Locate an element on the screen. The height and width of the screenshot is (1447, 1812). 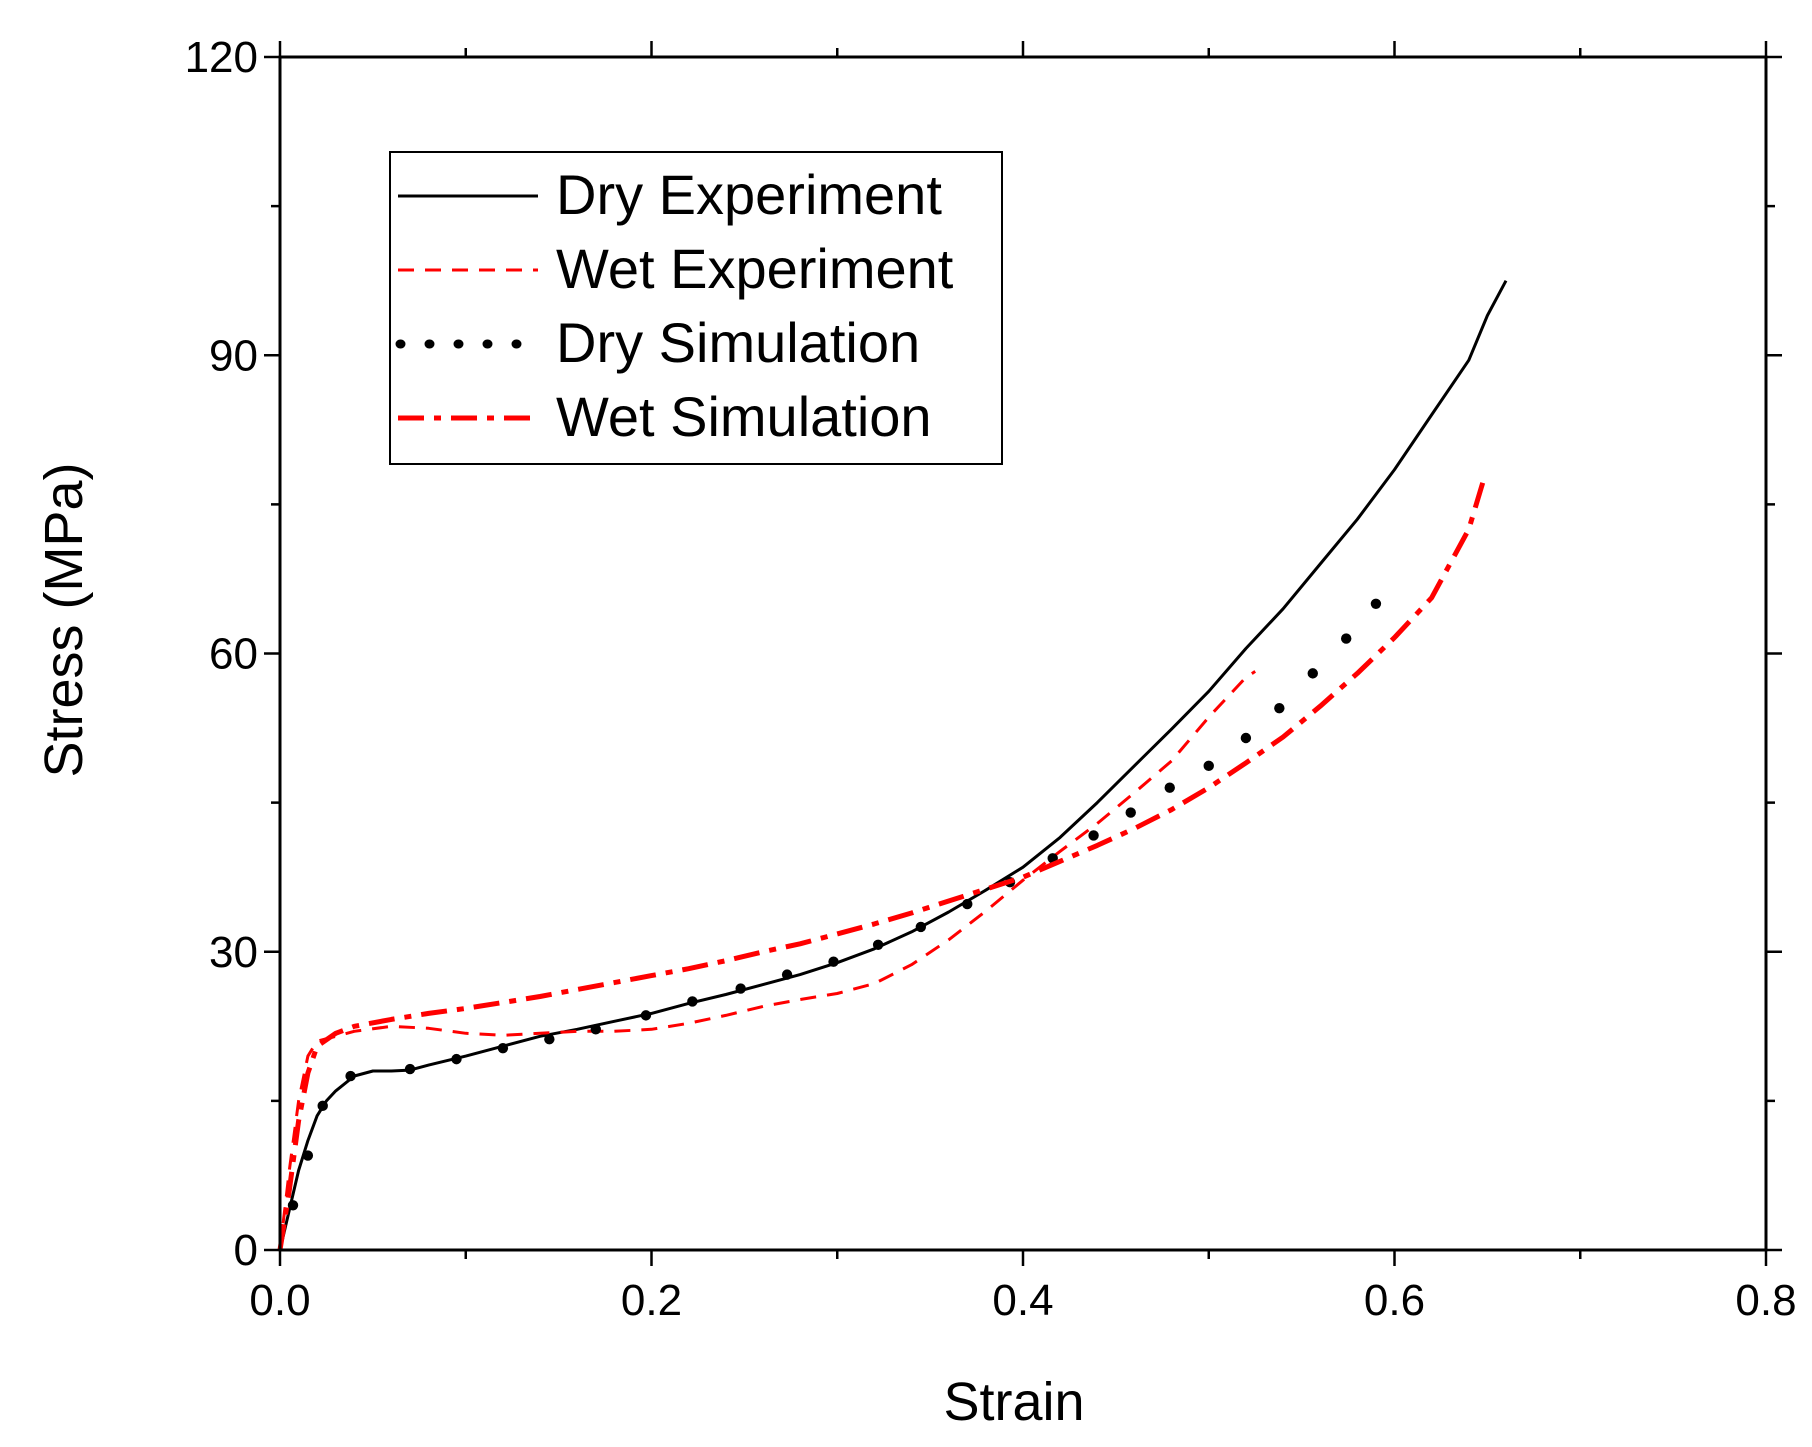
legend-label-dry-experiment: Dry Experiment is located at coordinates (749, 194).